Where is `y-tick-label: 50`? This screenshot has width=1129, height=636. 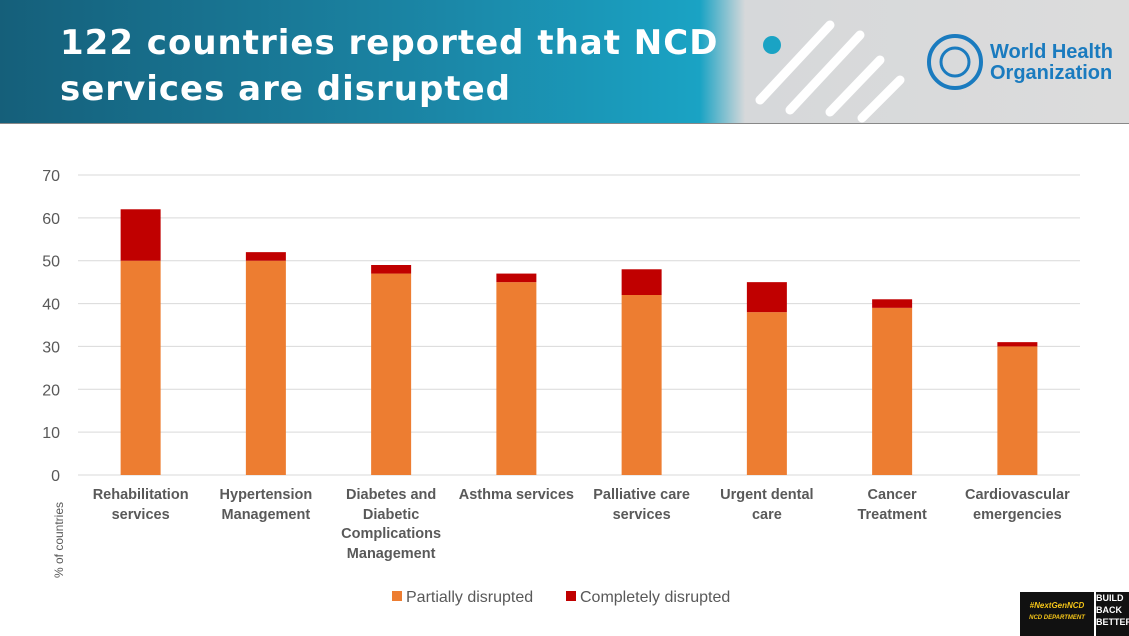 y-tick-label: 50 is located at coordinates (51, 262).